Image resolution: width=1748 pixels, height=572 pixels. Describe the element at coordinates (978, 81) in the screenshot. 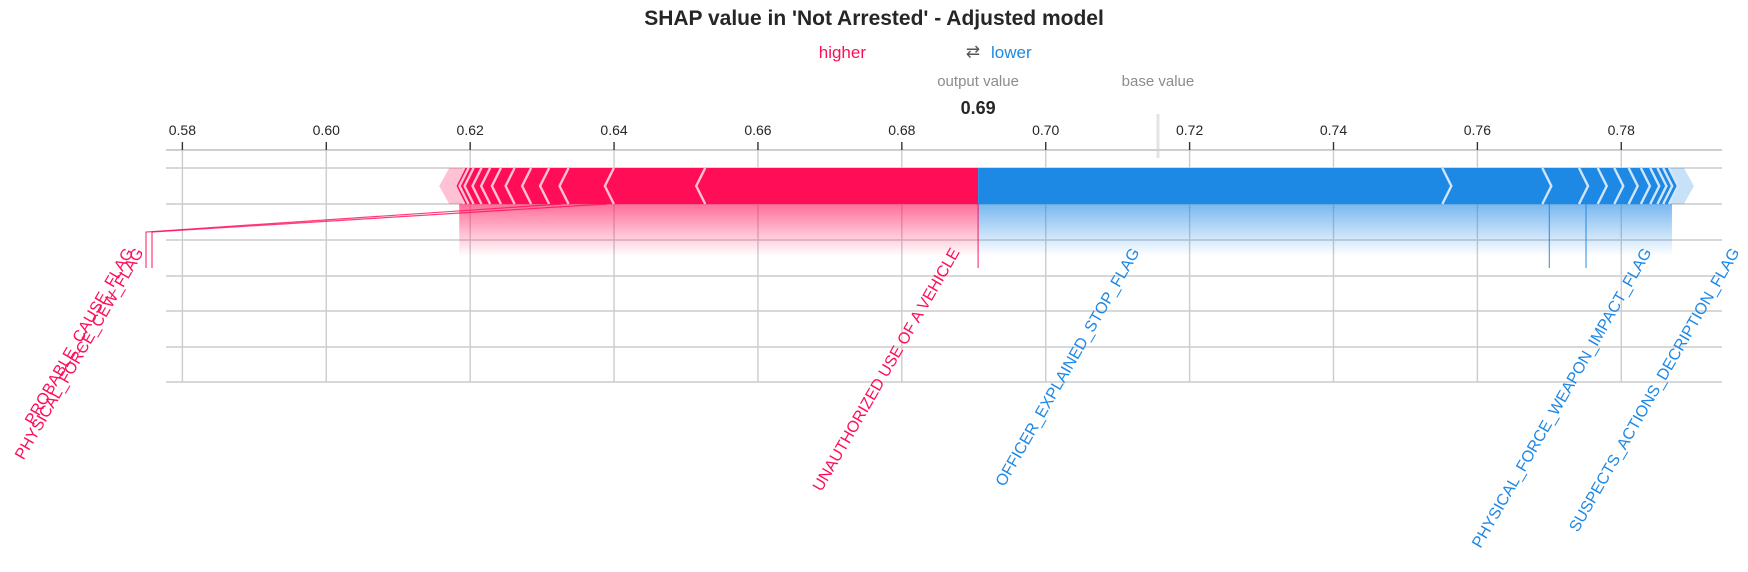

I see `output-value-label: output value` at that location.